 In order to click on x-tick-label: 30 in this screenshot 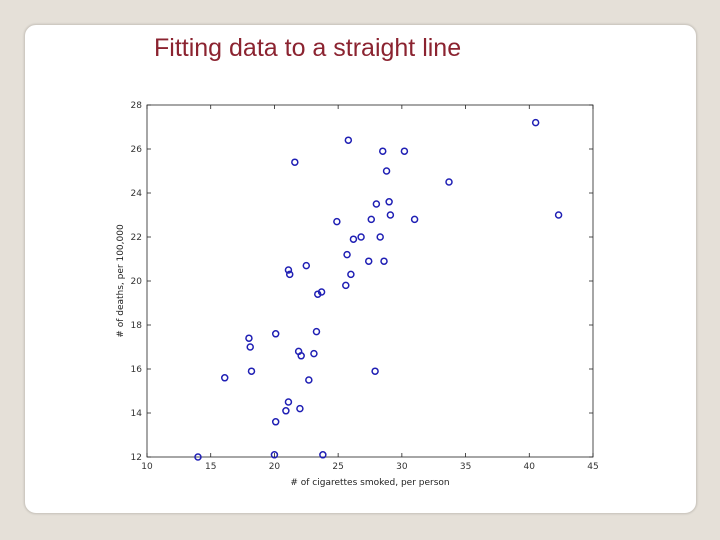, I will do `click(402, 467)`.